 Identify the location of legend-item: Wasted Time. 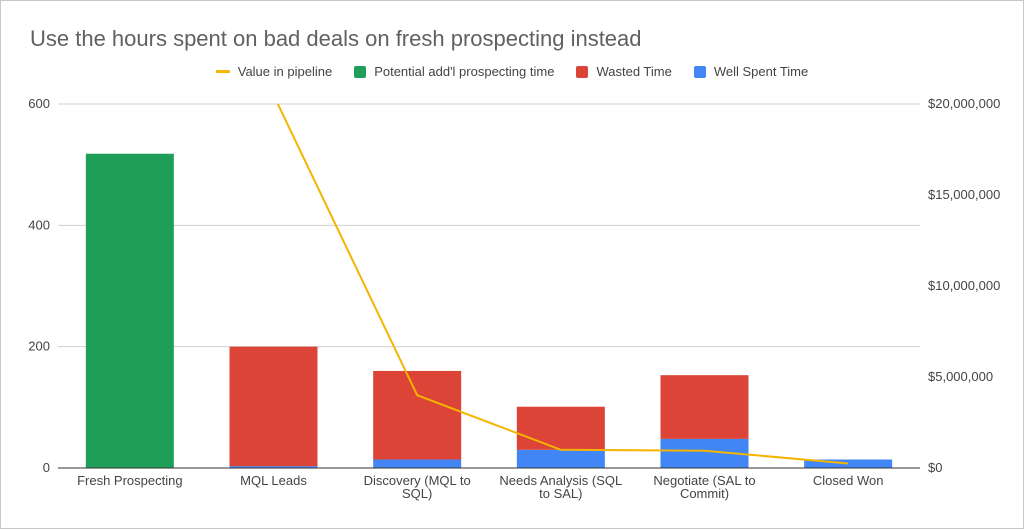
(624, 71).